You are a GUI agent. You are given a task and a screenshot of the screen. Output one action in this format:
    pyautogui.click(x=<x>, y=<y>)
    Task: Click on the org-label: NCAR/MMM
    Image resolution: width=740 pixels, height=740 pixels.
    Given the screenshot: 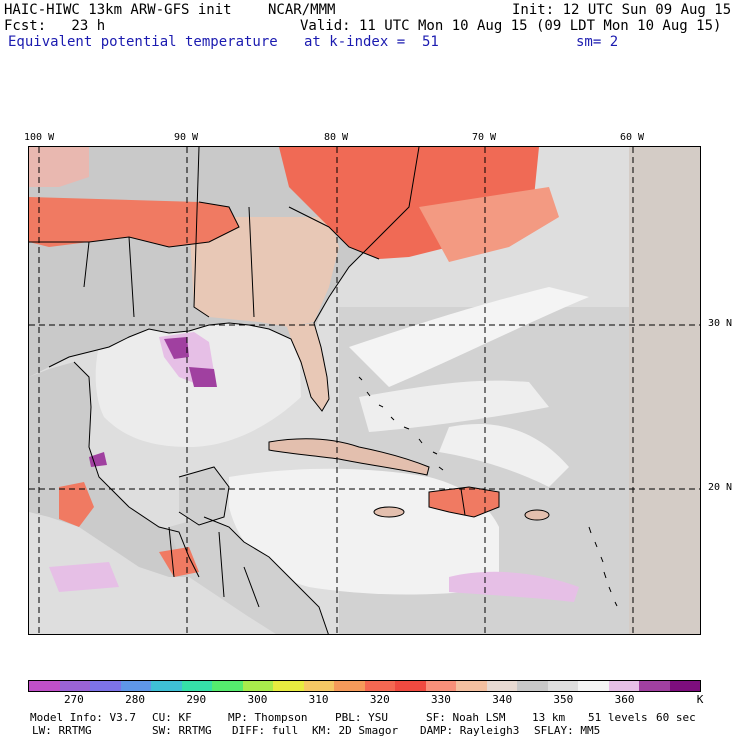 What is the action you would take?
    pyautogui.click(x=302, y=10)
    